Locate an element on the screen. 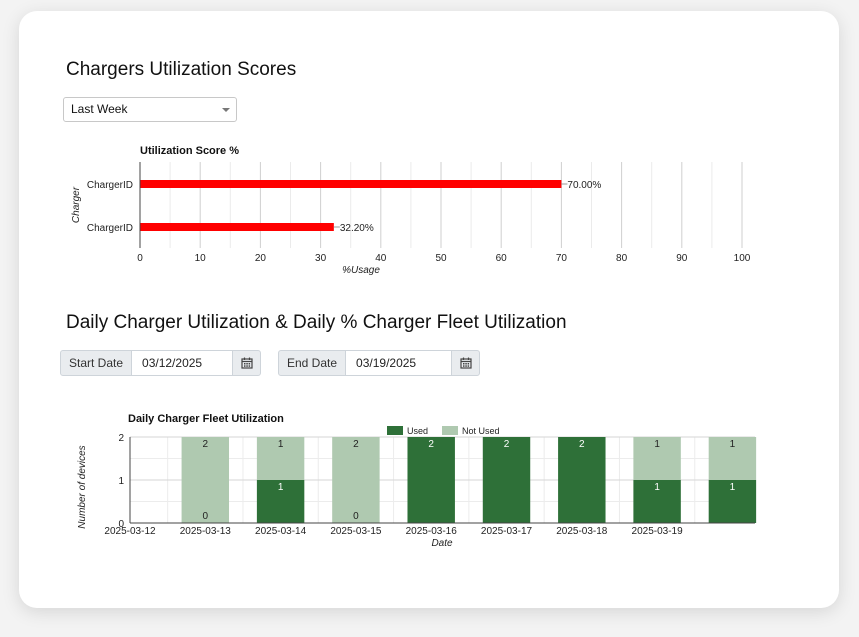 Image resolution: width=859 pixels, height=637 pixels. x-tick-label: 2025-03-12 is located at coordinates (130, 531).